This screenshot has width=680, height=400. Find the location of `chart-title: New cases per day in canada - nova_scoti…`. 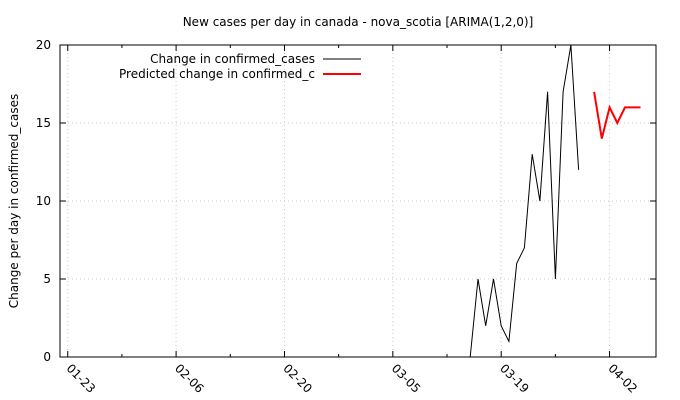

chart-title: New cases per day in canada - nova_scoti… is located at coordinates (358, 22).